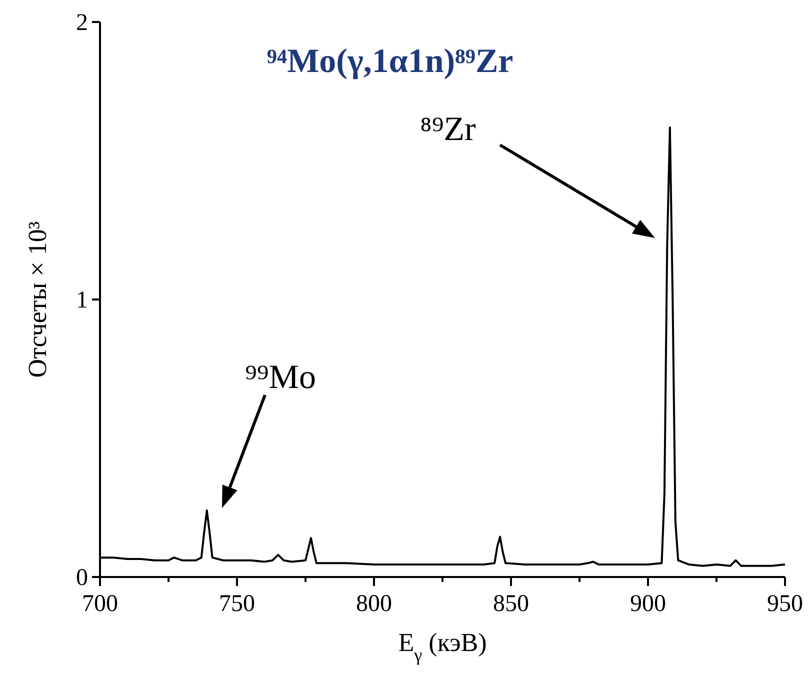  Describe the element at coordinates (237, 604) in the screenshot. I see `x-tick-label: 750` at that location.